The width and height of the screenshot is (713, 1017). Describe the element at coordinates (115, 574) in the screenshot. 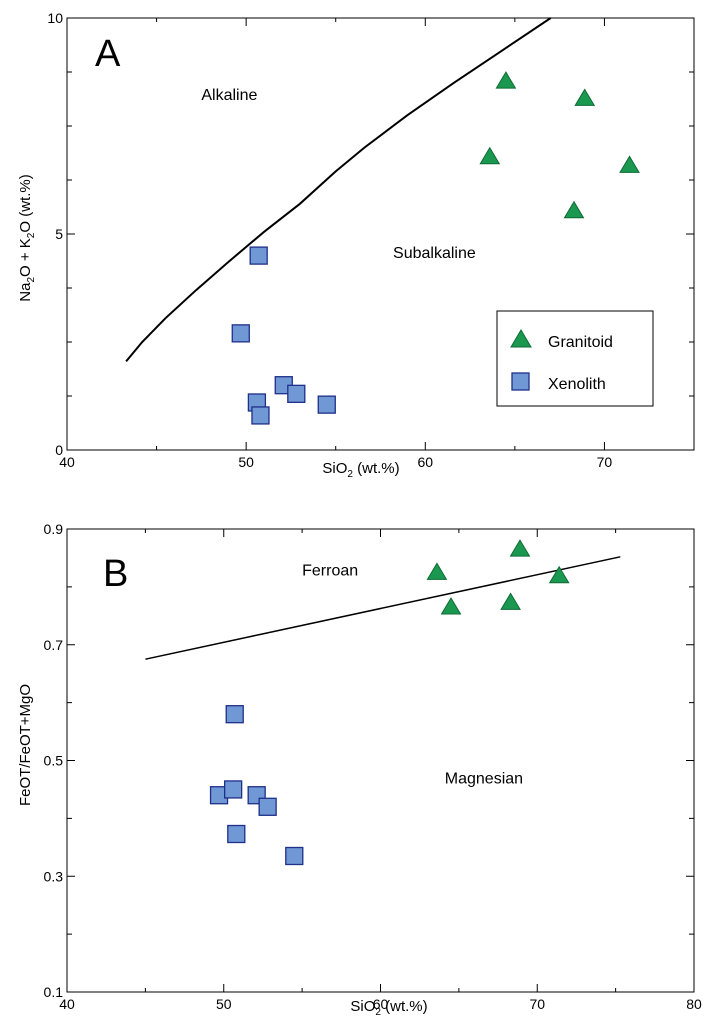

I see `panel-letter-b: B` at that location.